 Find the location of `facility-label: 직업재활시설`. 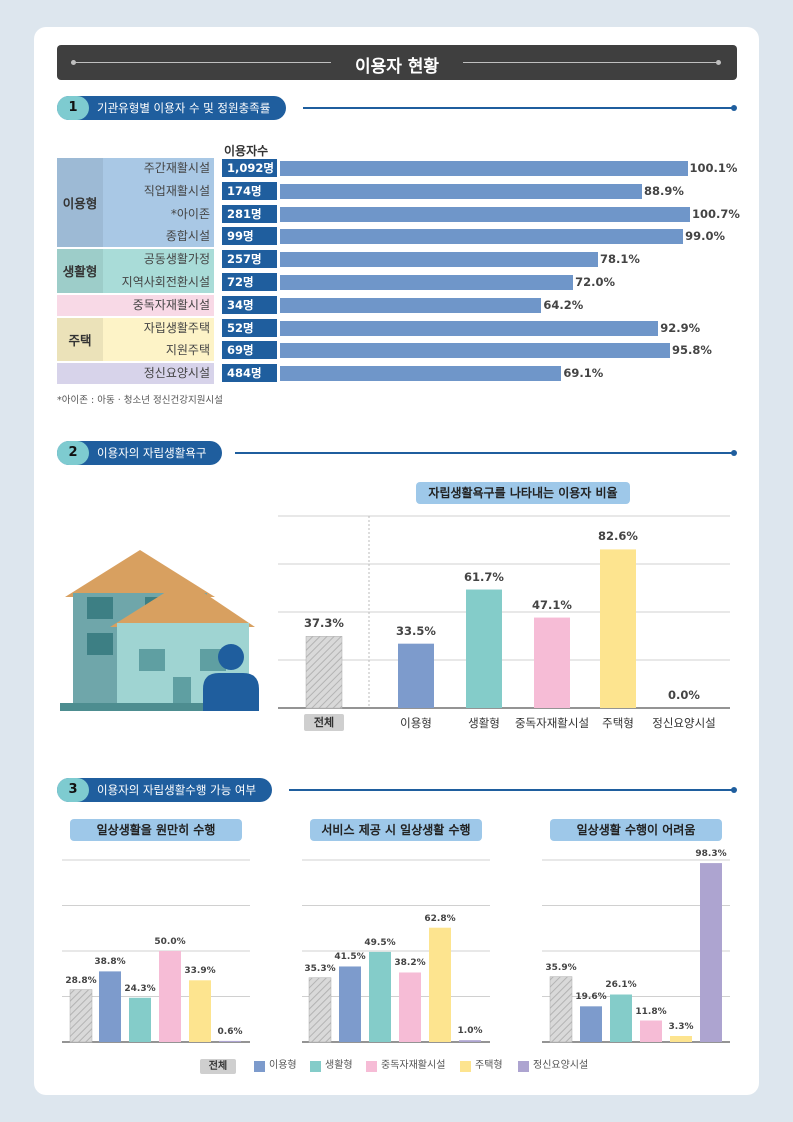

facility-label: 직업재활시설 is located at coordinates (176, 190).